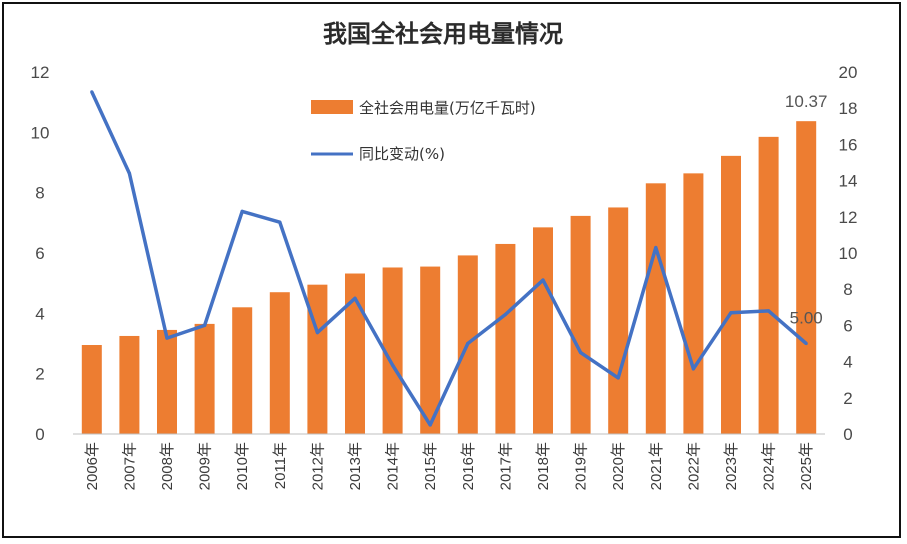 The image size is (907, 544). Describe the element at coordinates (39, 434) in the screenshot. I see `left-tick-label: 0` at that location.